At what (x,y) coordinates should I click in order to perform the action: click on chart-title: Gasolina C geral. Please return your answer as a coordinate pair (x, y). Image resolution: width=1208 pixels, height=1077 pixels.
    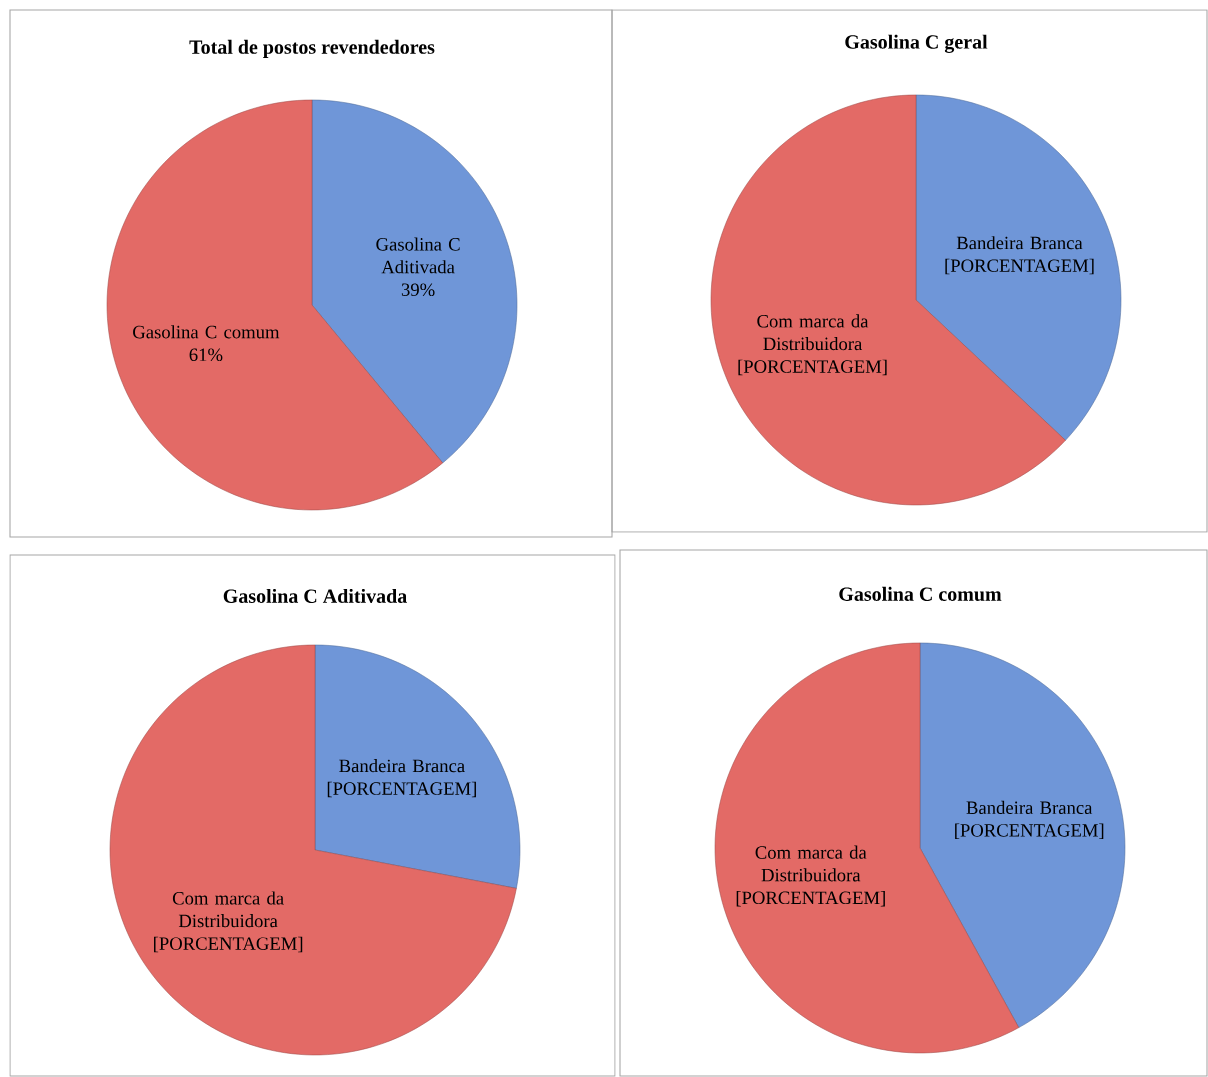
    Looking at the image, I should click on (916, 43).